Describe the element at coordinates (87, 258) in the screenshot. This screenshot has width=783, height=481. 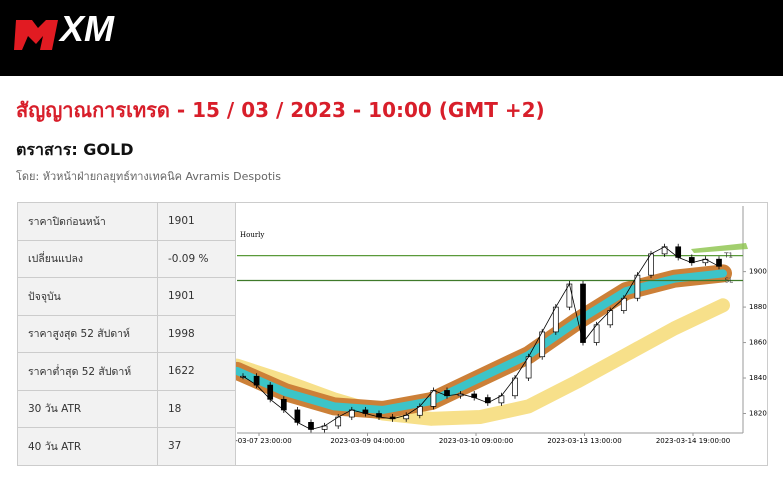
I see `stat-label: เปลี่ยนแปลง` at that location.